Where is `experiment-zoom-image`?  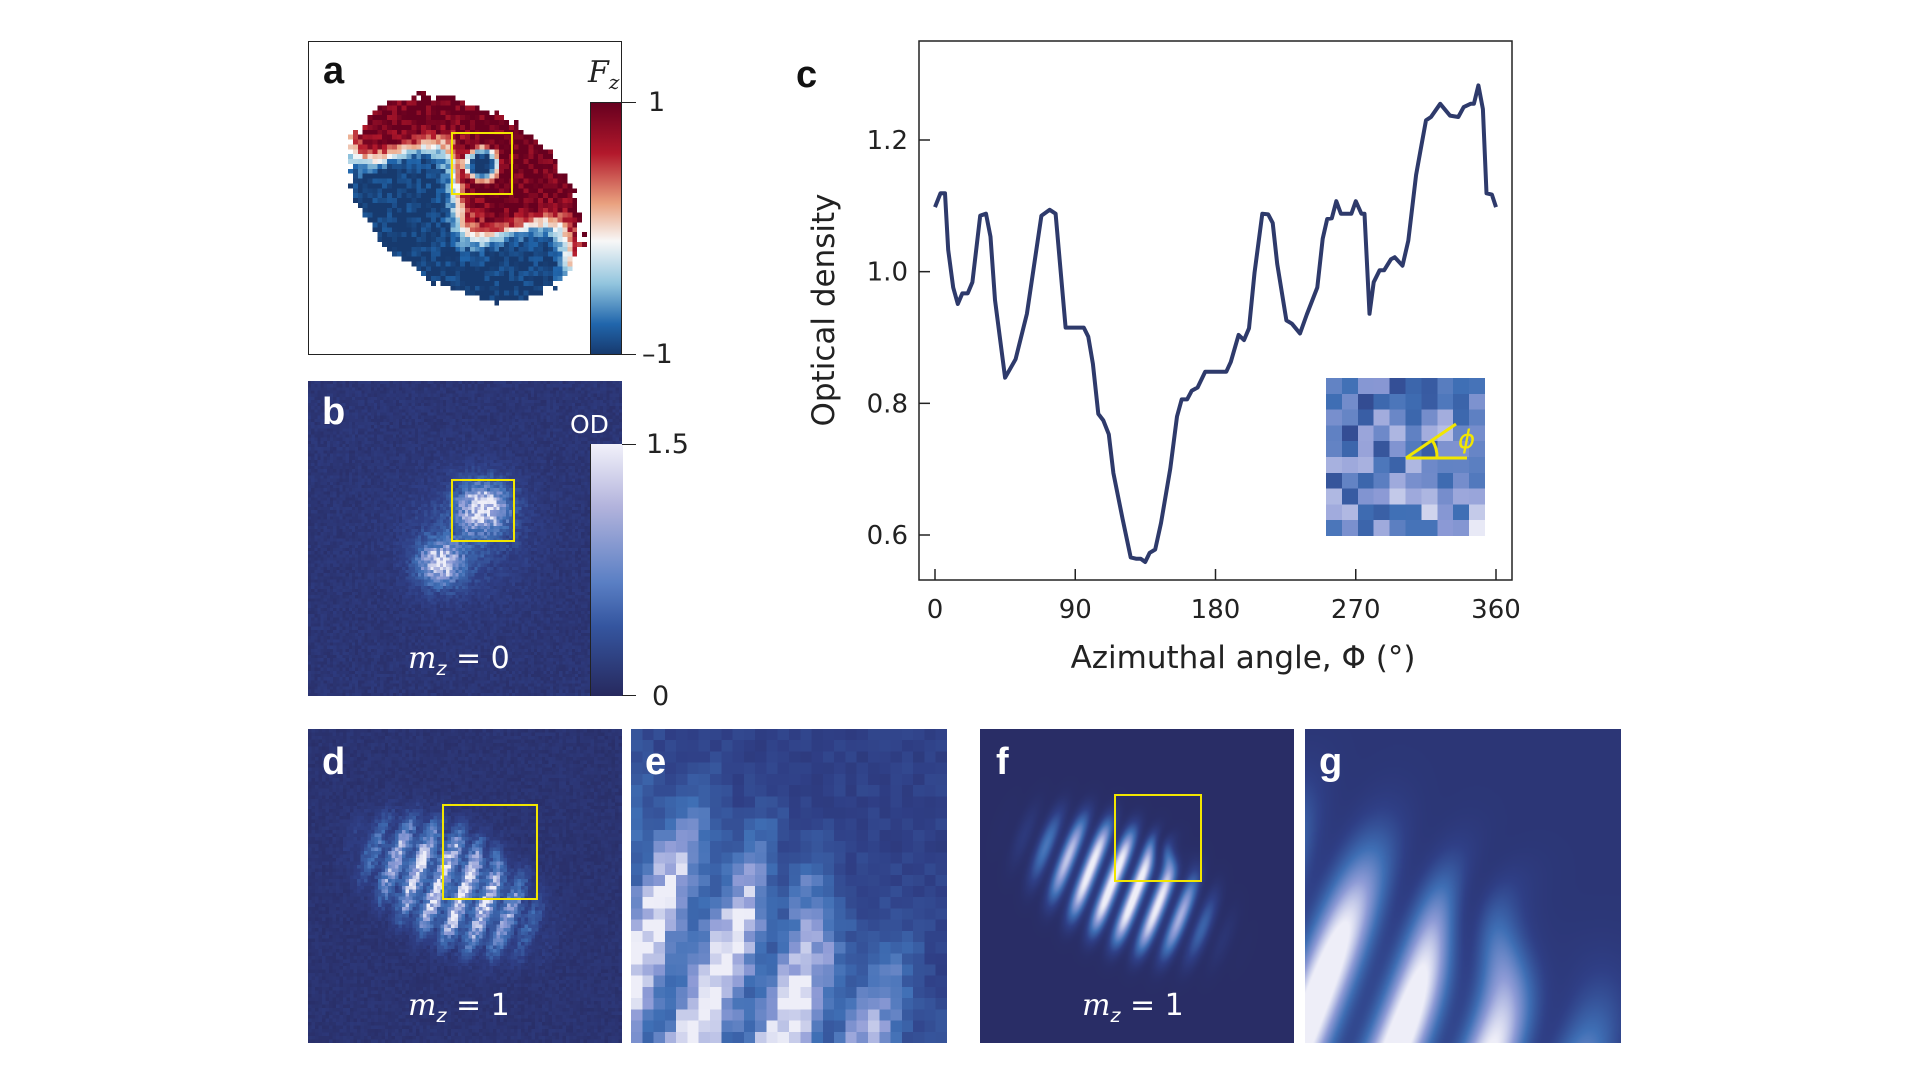
experiment-zoom-image is located at coordinates (789, 886).